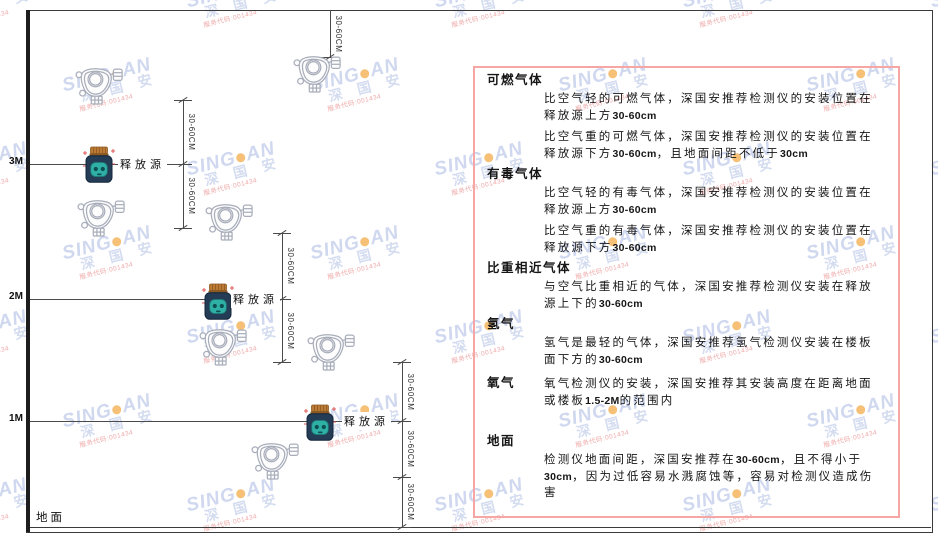 This screenshot has width=938, height=541. I want to click on ground-label: 地面, so click(50, 518).